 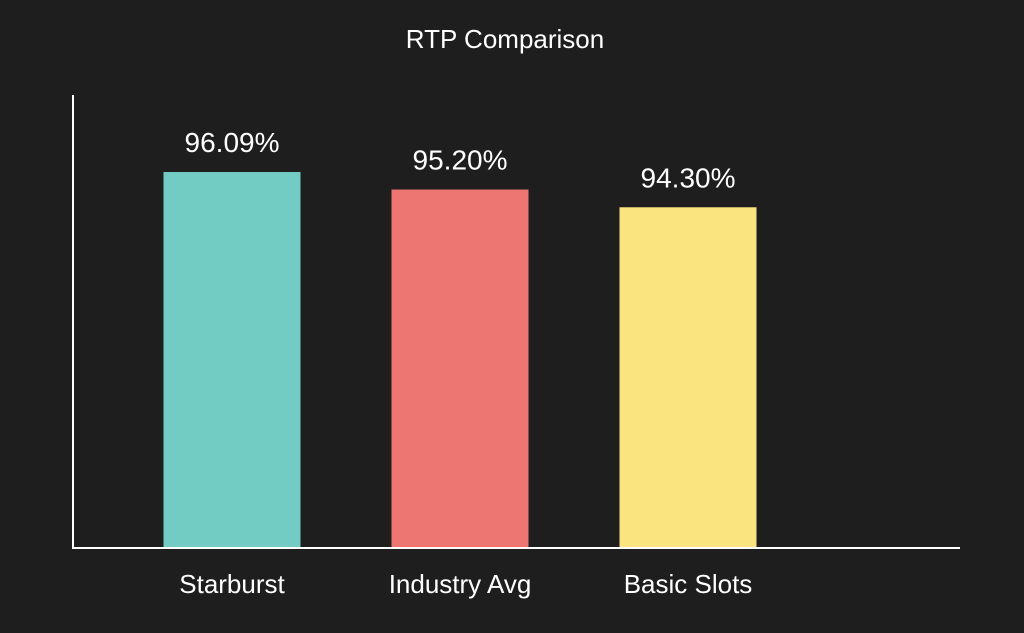 I want to click on bar-value-label-1: 95.20%, so click(x=460, y=160).